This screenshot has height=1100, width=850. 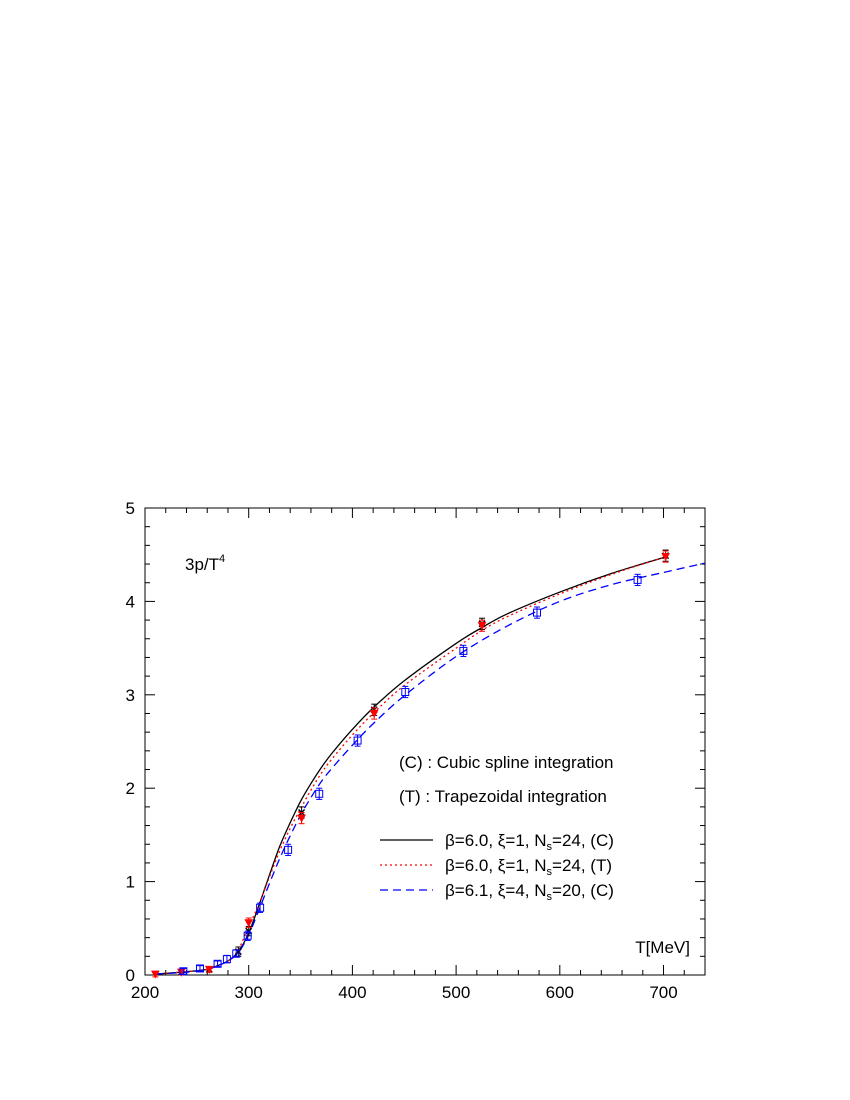 What do you see at coordinates (205, 563) in the screenshot?
I see `y-axis-label: 3p/T4` at bounding box center [205, 563].